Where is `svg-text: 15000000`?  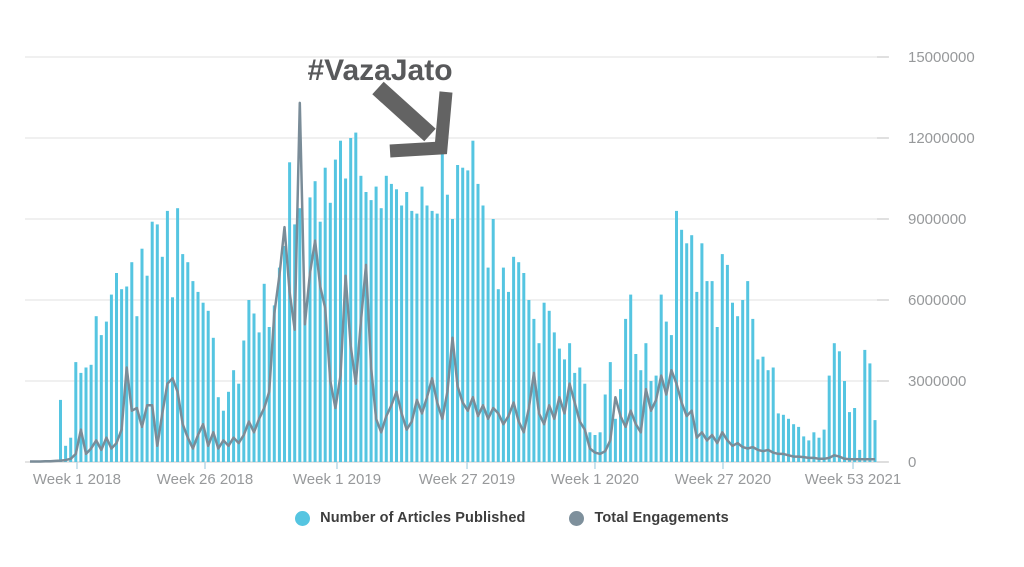 svg-text: 15000000 is located at coordinates (941, 57).